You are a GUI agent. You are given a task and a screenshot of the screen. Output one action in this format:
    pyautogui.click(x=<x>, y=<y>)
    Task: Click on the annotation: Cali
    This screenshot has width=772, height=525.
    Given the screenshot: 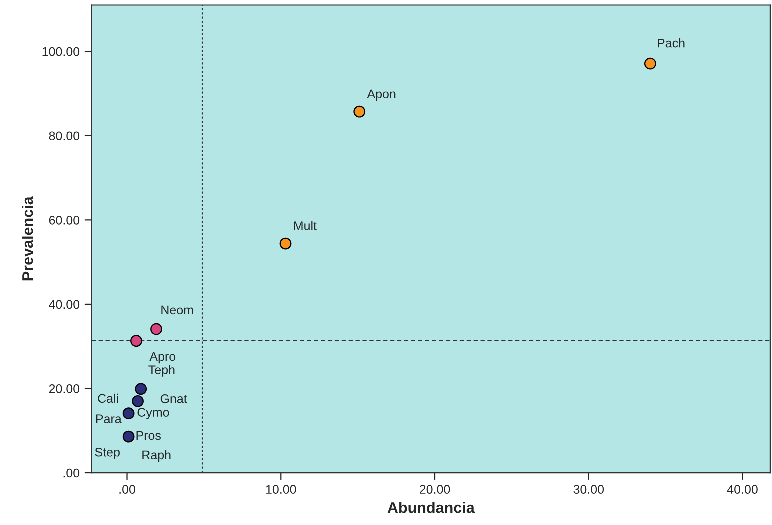 What is the action you would take?
    pyautogui.click(x=108, y=399)
    